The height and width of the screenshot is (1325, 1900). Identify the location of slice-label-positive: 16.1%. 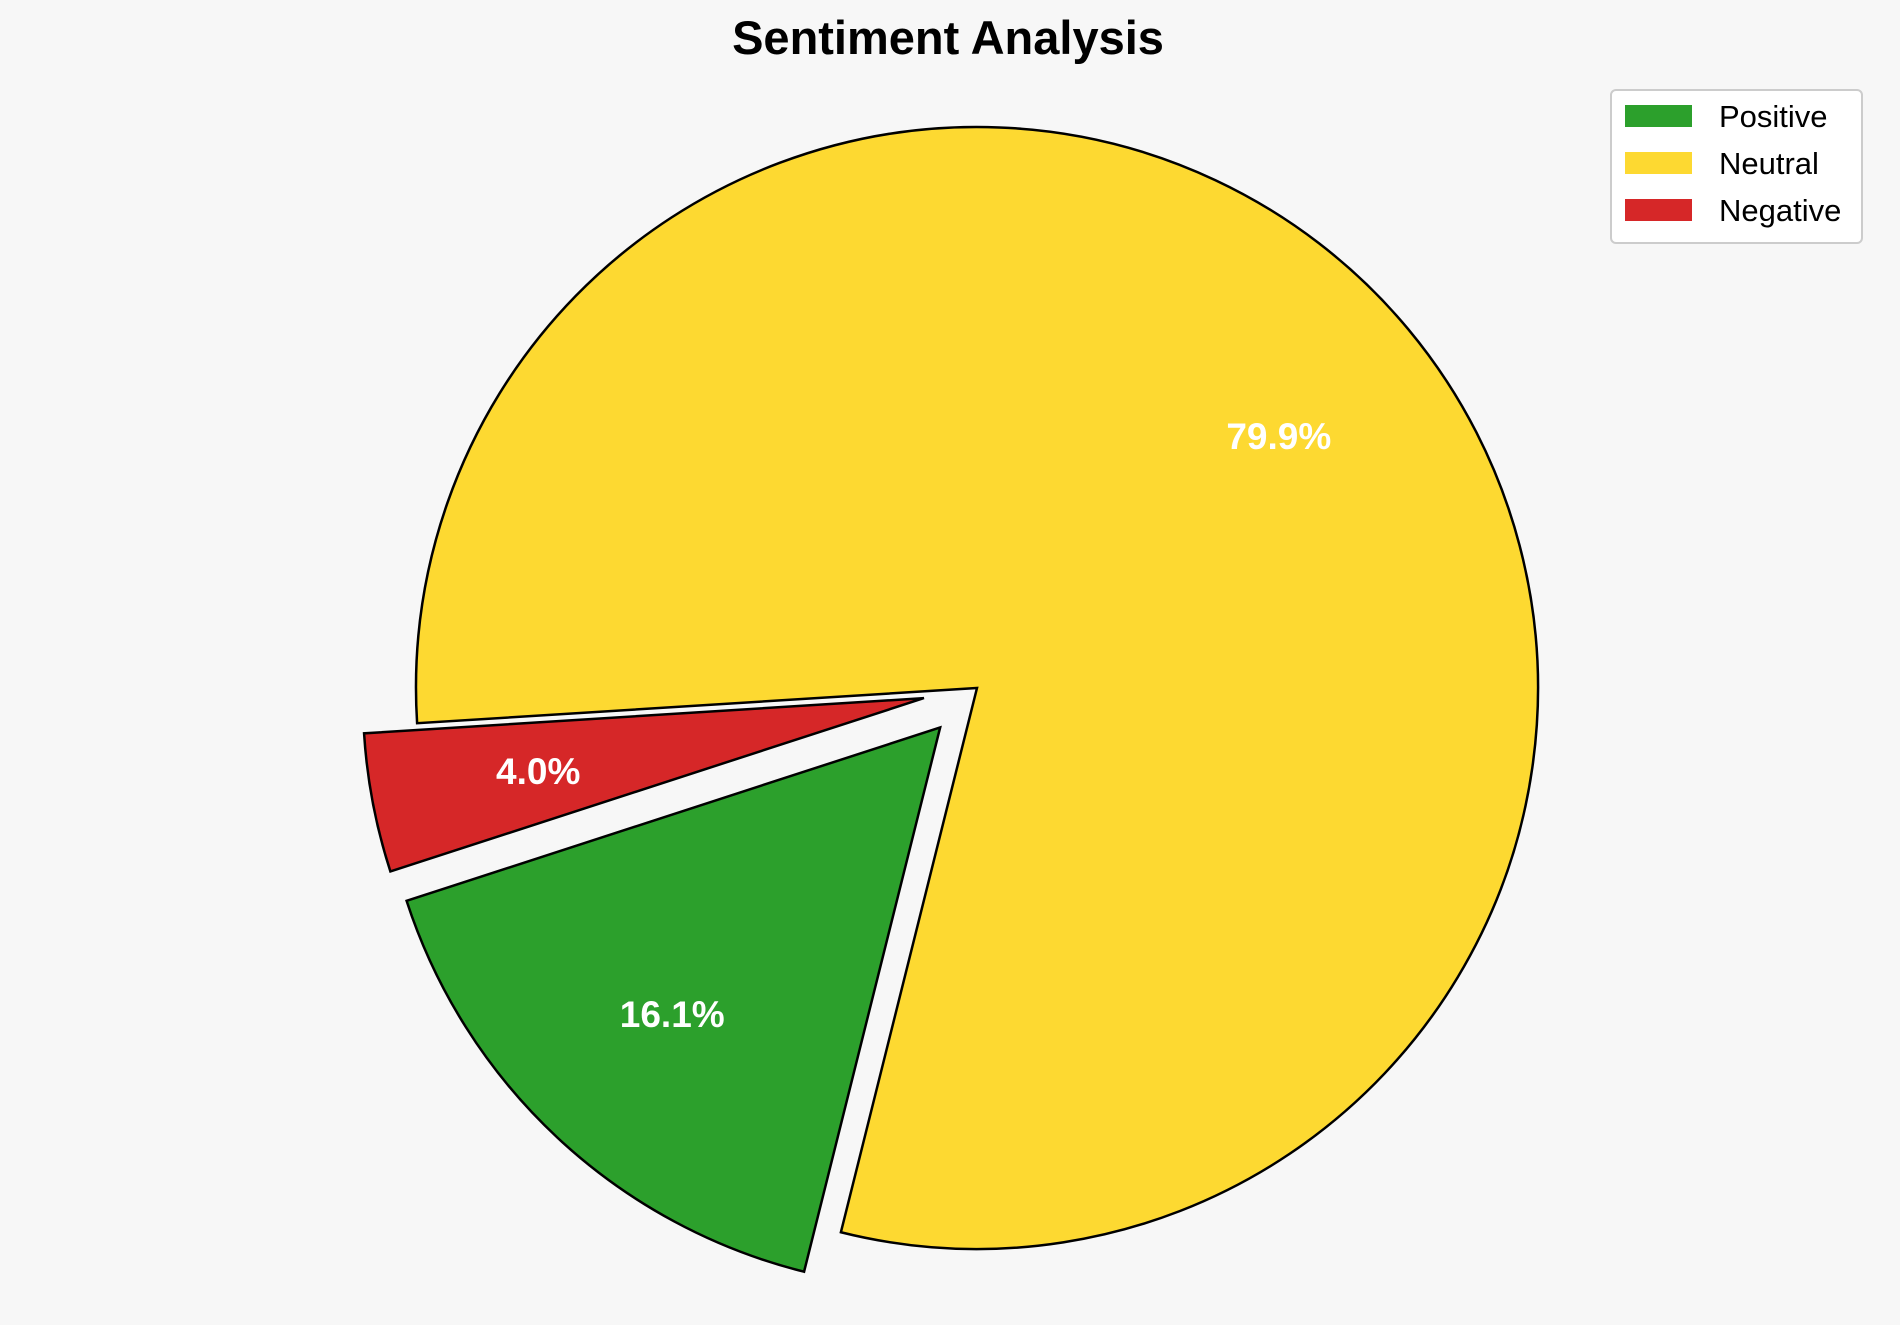
(672, 1014).